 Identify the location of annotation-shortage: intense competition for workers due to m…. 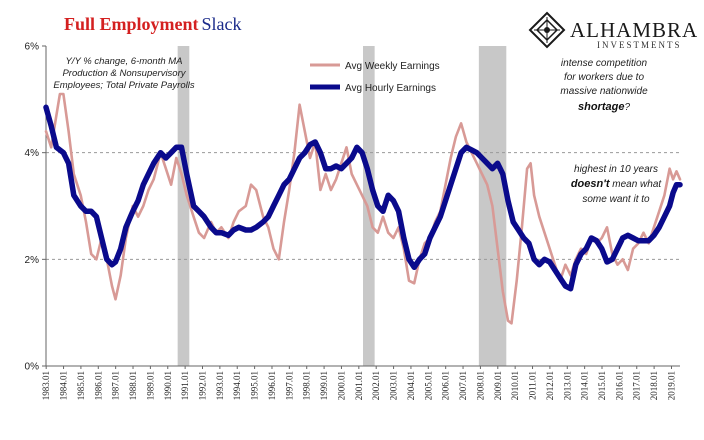
(604, 85).